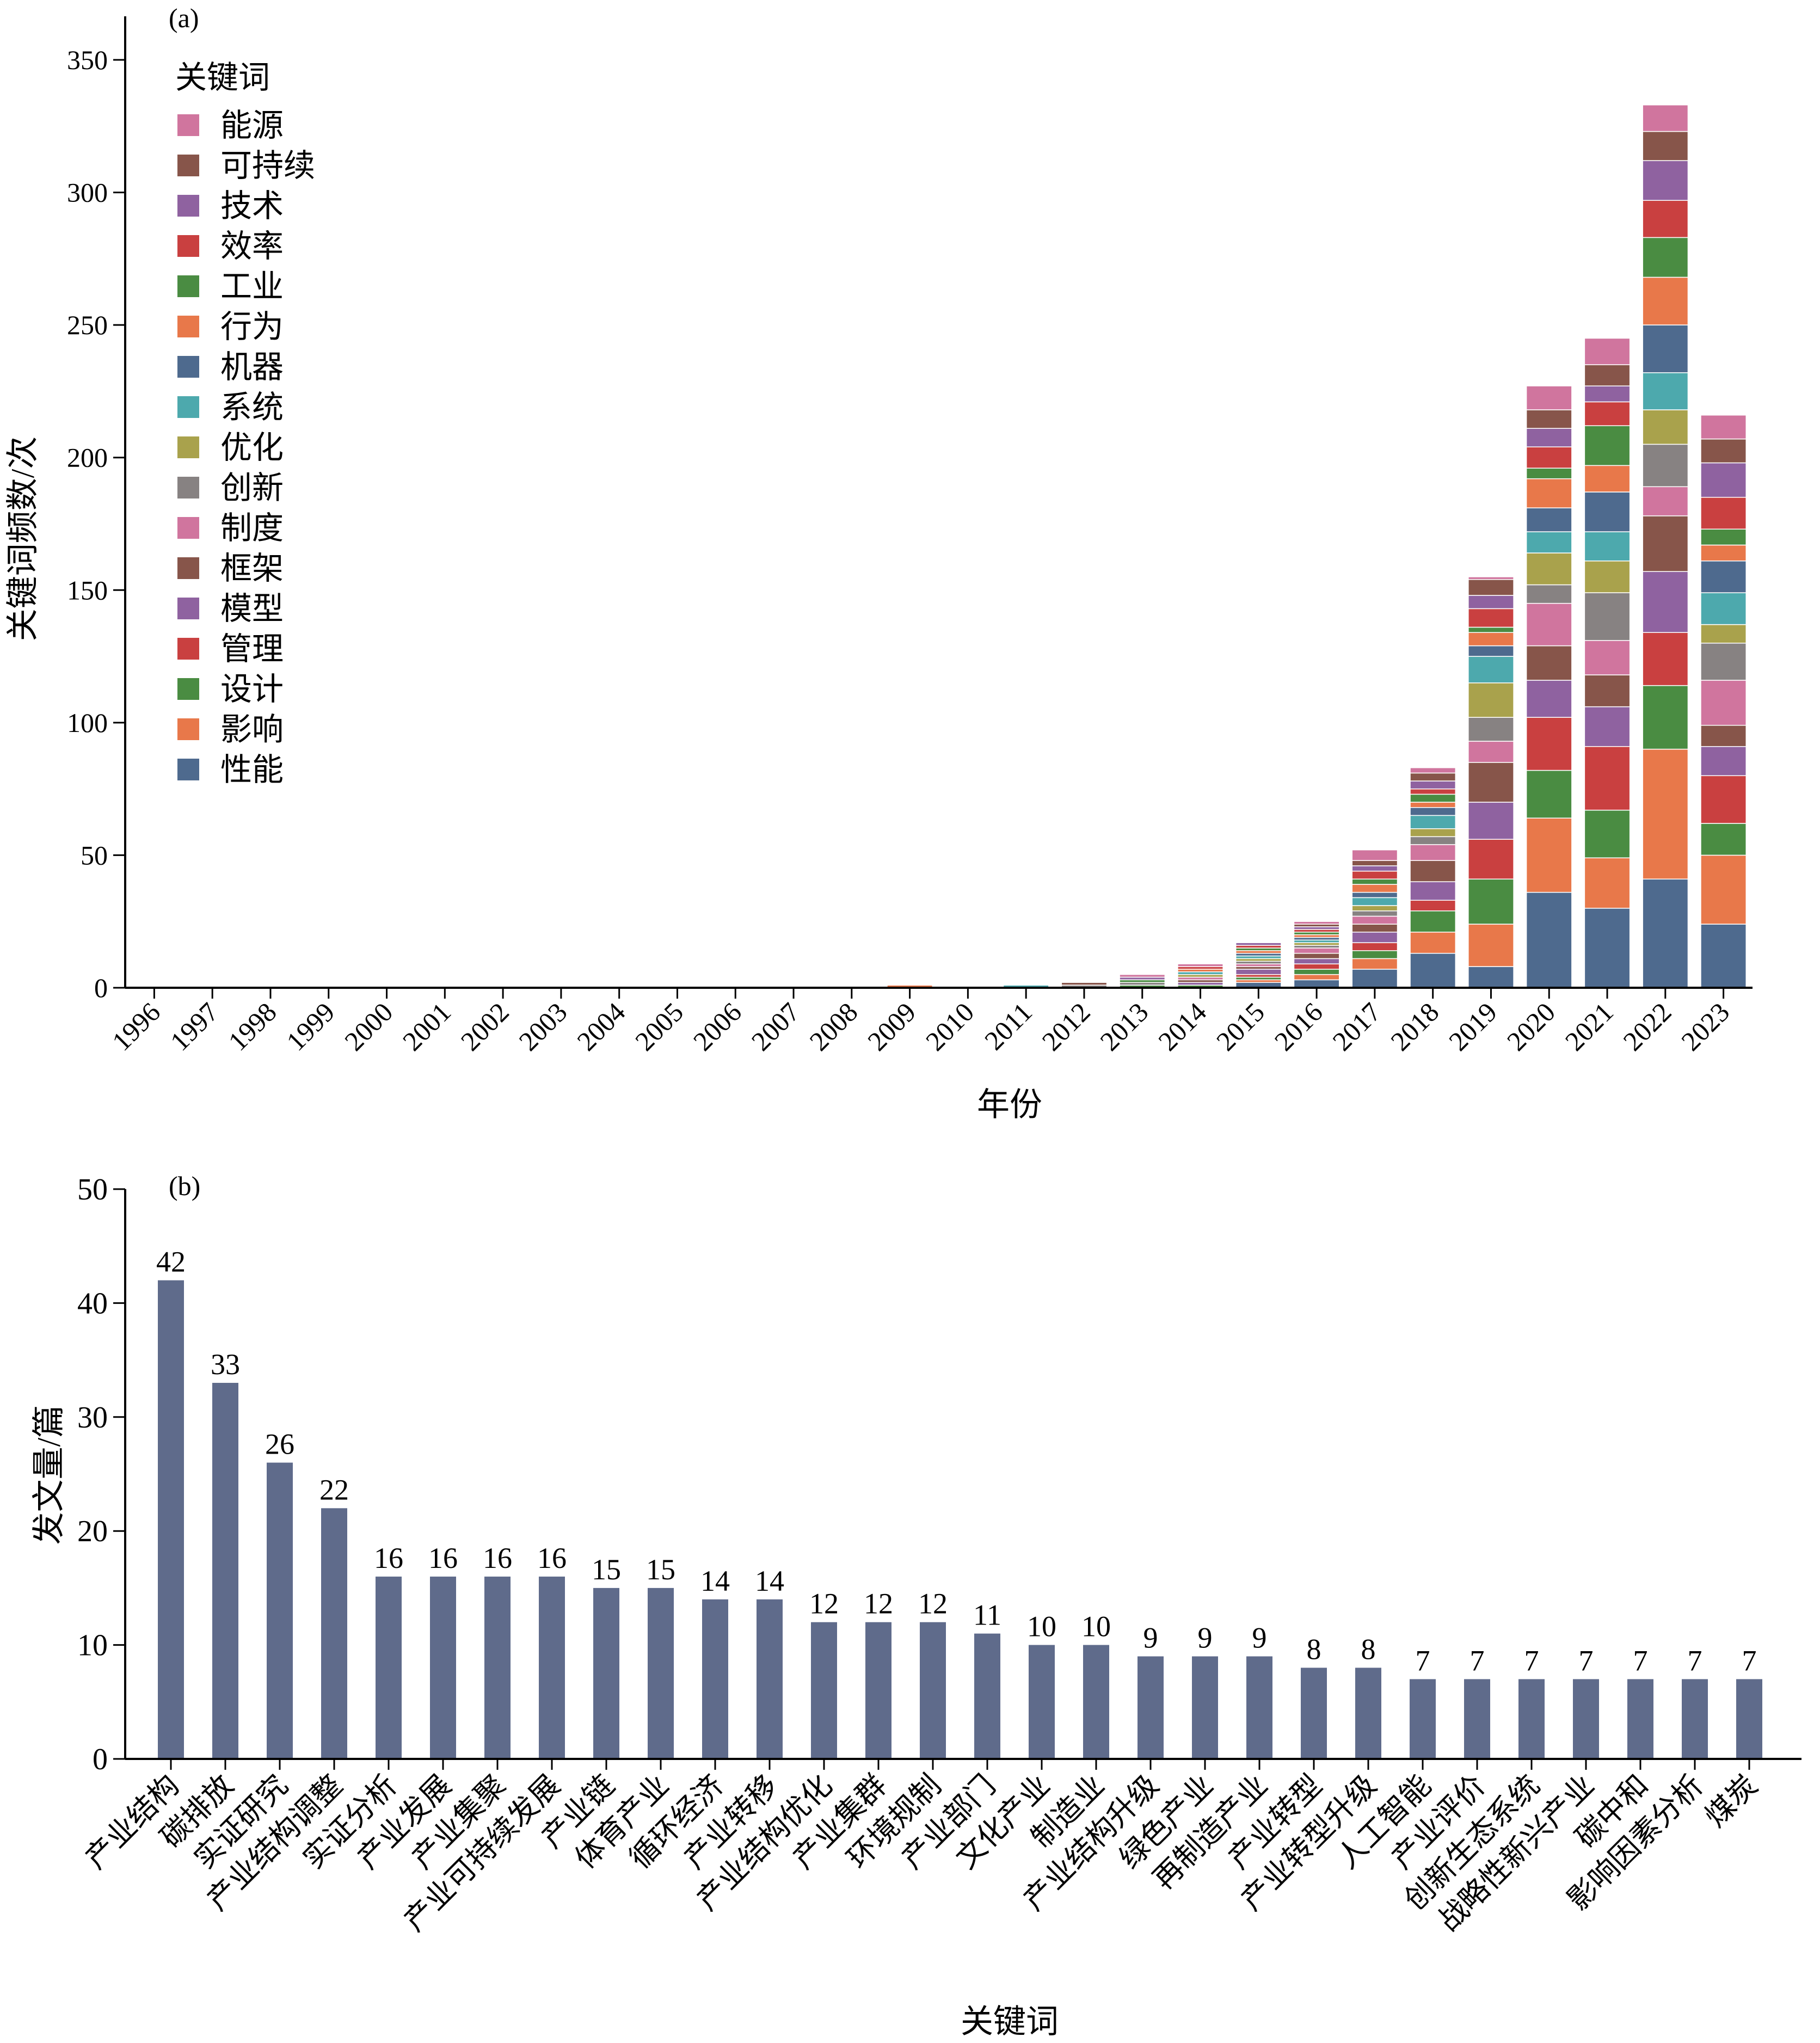 This screenshot has width=1820, height=2043. What do you see at coordinates (252, 488) in the screenshot?
I see `chart-a-legend-entry: 创新` at bounding box center [252, 488].